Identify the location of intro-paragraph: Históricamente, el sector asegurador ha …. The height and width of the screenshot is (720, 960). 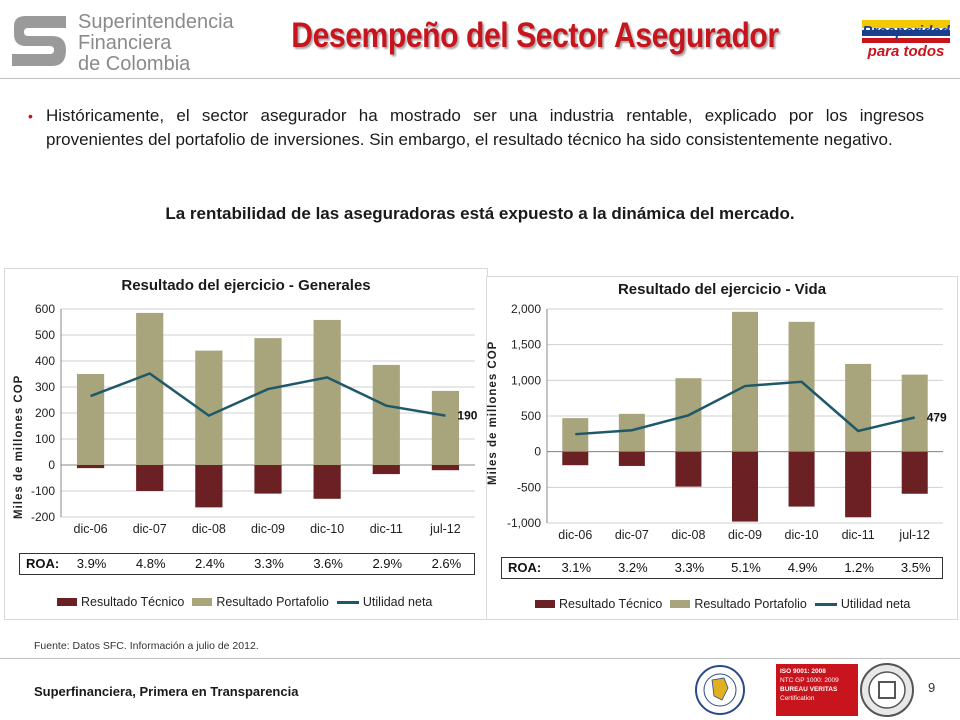
(485, 127).